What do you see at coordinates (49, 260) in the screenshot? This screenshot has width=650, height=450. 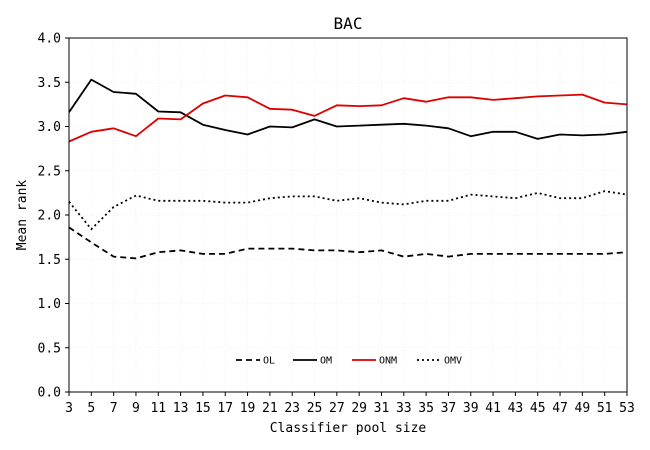 I see `y-tick-label: 1.5` at bounding box center [49, 260].